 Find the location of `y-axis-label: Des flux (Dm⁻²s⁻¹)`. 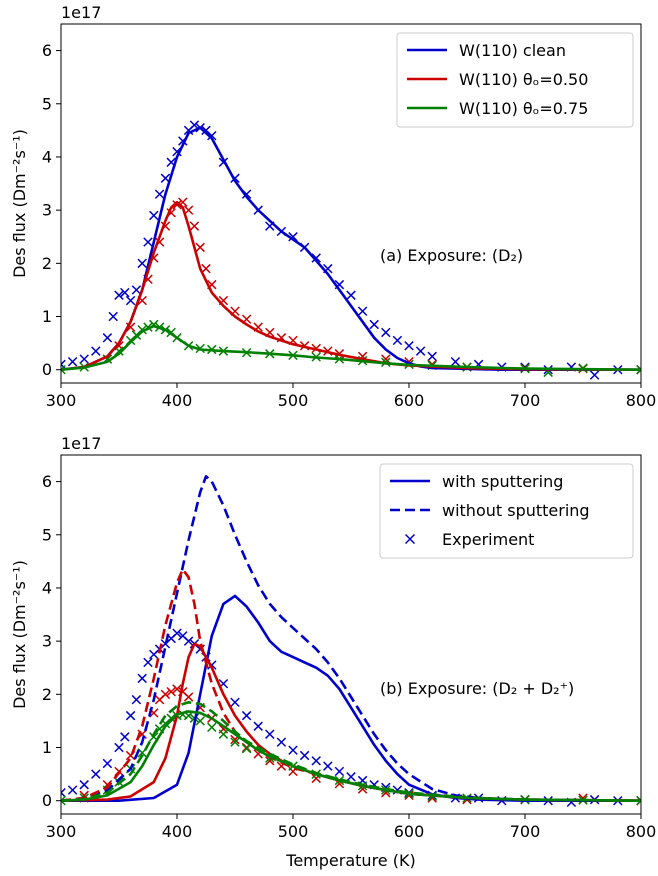

y-axis-label: Des flux (Dm⁻²s⁻¹) is located at coordinates (19, 634).